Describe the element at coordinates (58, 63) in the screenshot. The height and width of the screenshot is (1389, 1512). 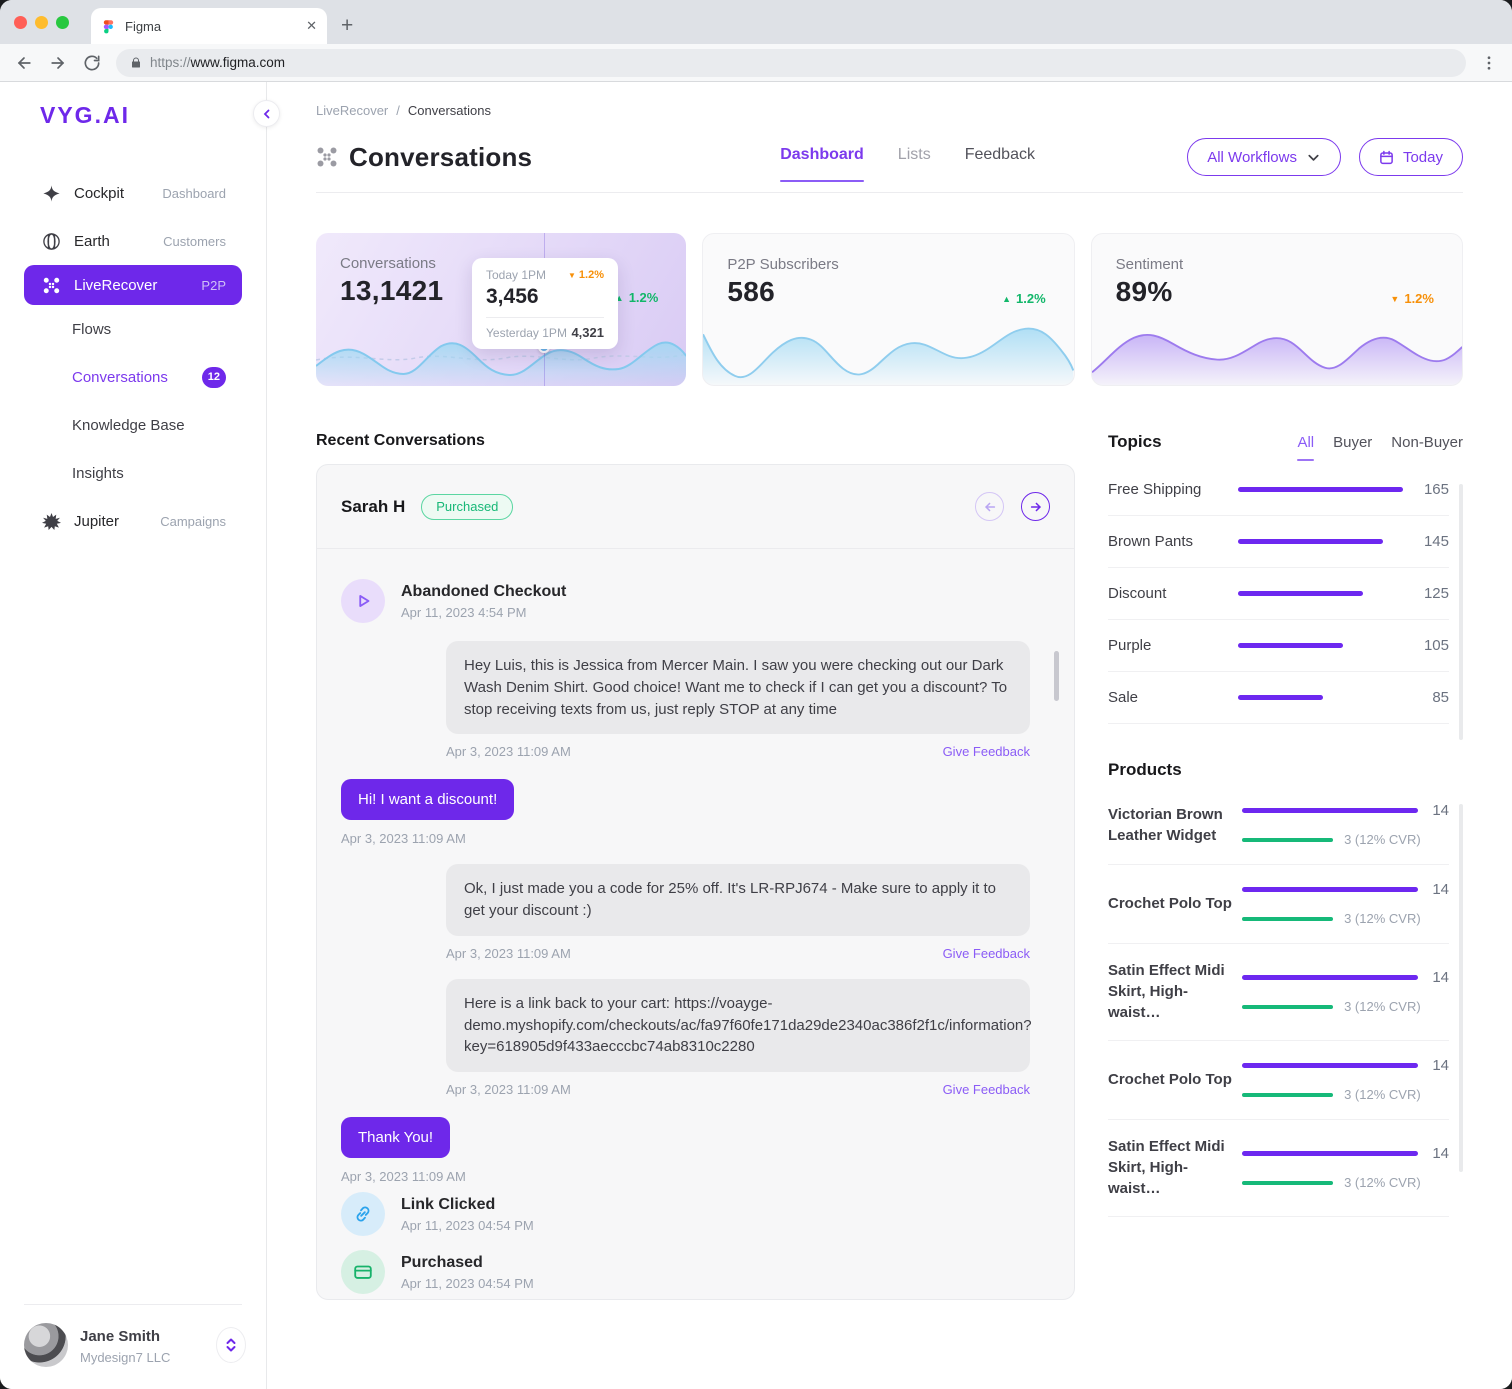
I see `forward-button` at that location.